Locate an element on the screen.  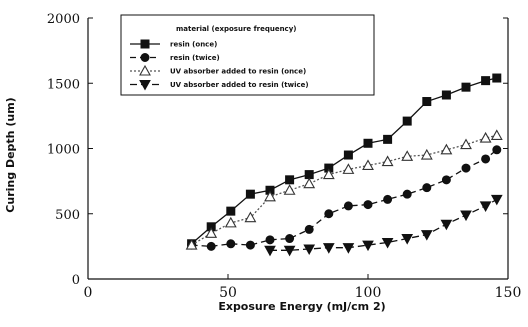
legend-label: resin (twice) is located at coordinates (195, 58).